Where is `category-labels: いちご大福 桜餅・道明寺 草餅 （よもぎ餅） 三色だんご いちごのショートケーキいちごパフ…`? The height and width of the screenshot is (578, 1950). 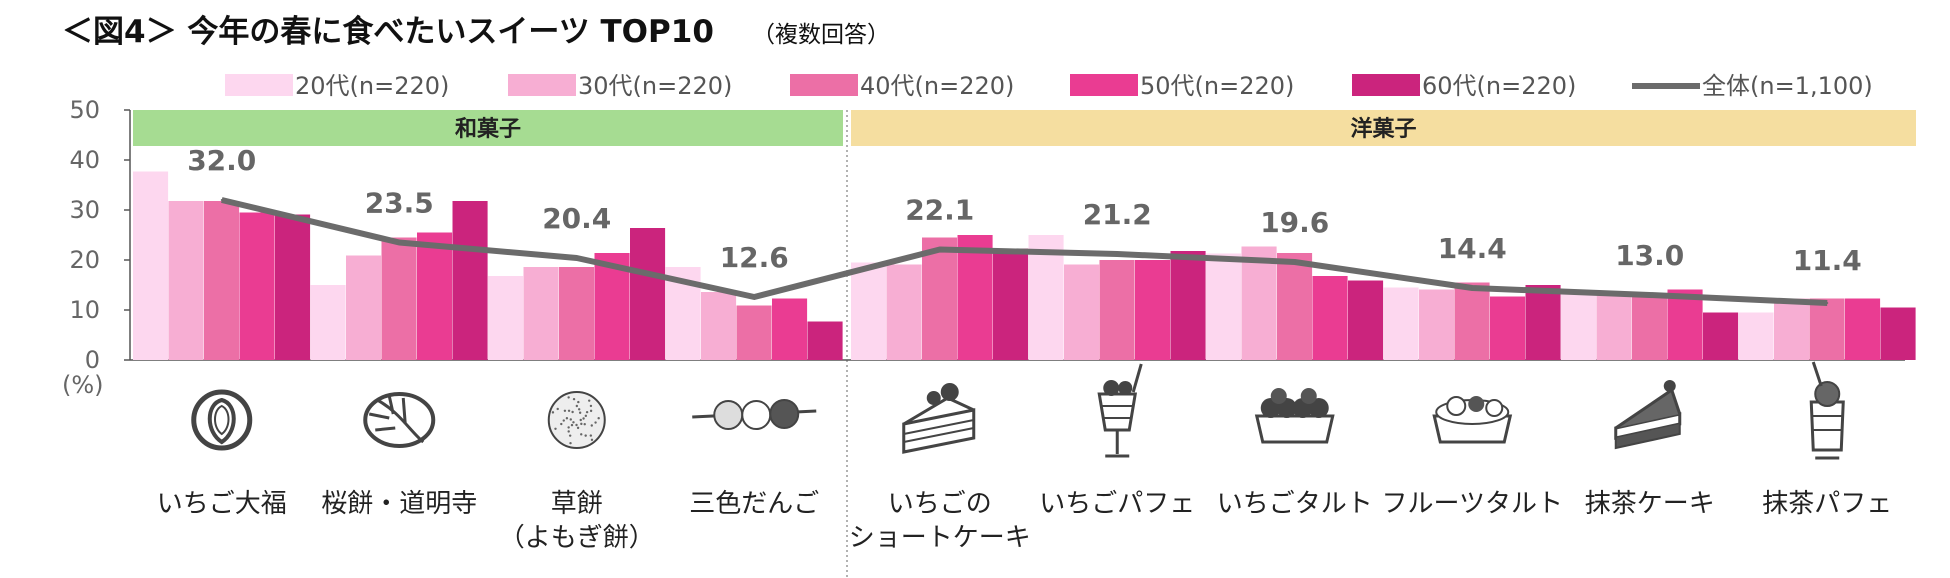 category-labels: いちご大福 桜餅・道明寺 草餅 （よもぎ餅） 三色だんご いちごのショートケーキいちごパフ… is located at coordinates (1025, 521).